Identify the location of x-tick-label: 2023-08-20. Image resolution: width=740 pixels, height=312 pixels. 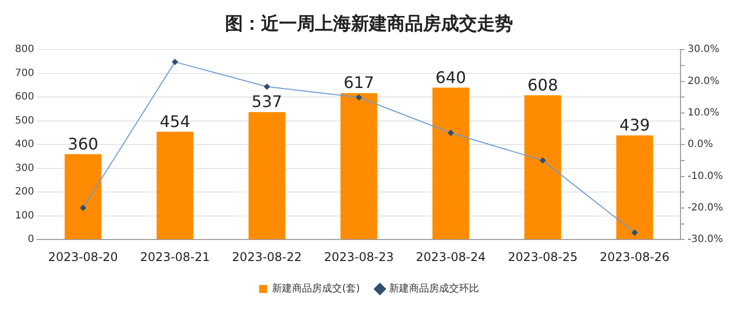
(83, 257).